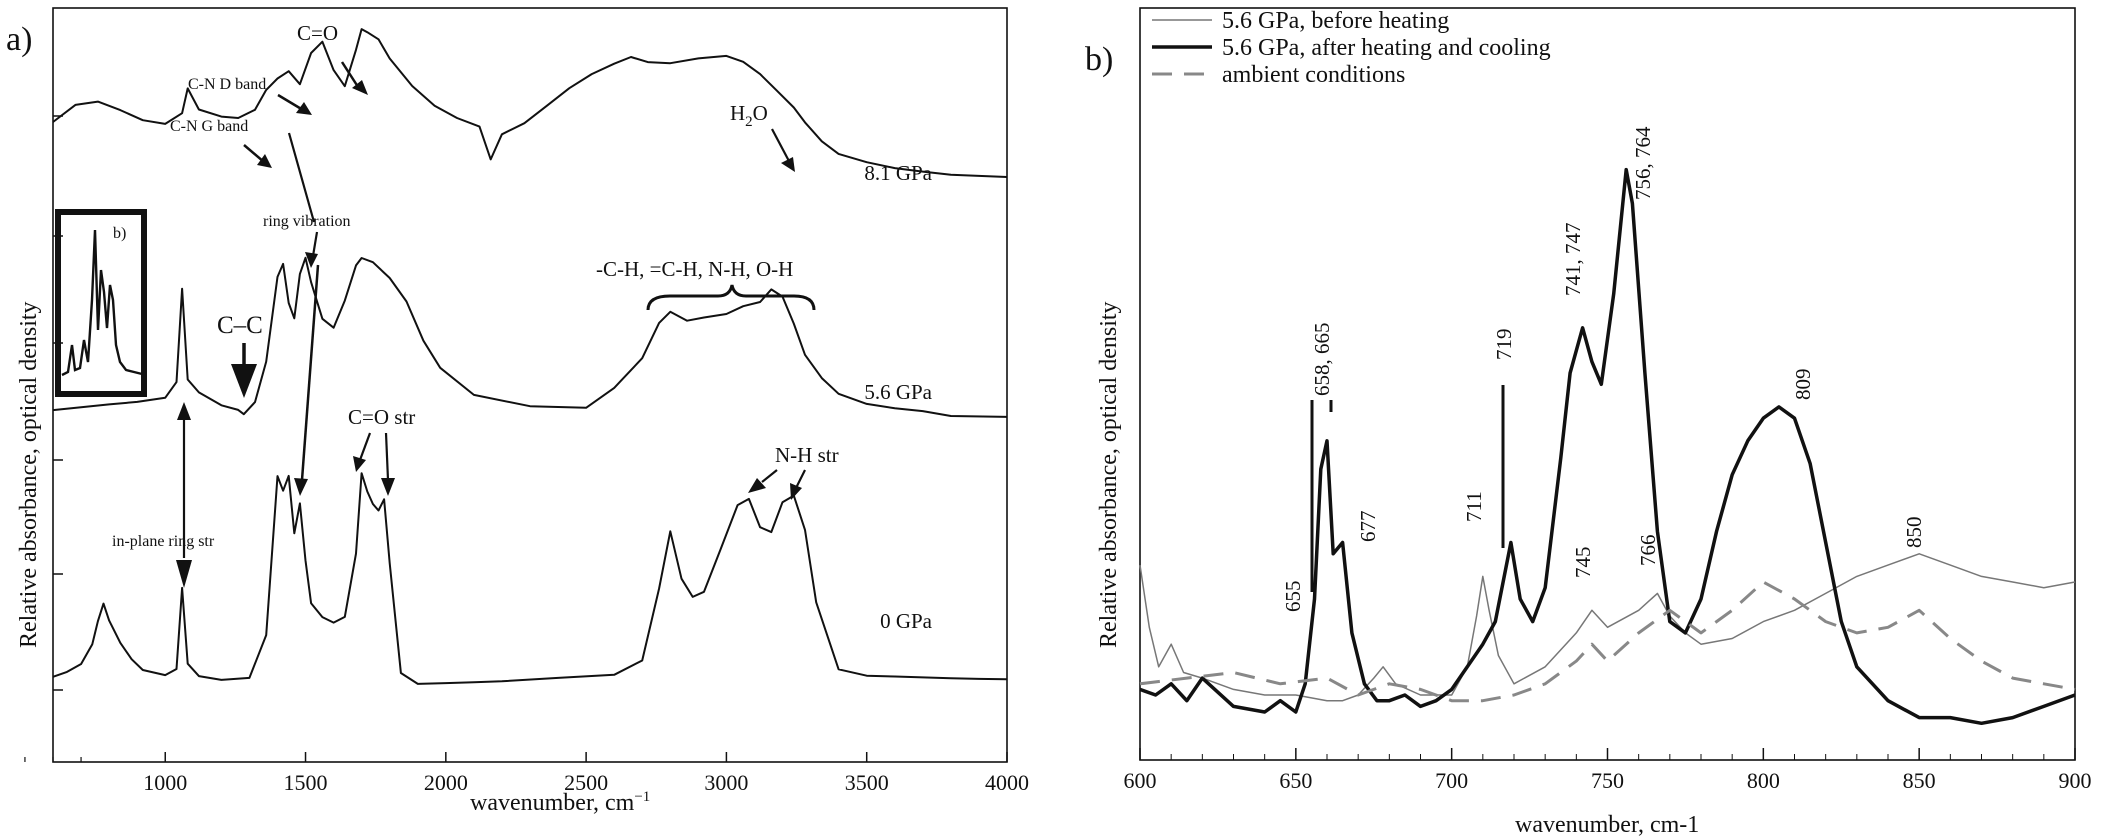 The height and width of the screenshot is (836, 2101). Describe the element at coordinates (1099, 59) in the screenshot. I see `panel-b-label: b)` at that location.